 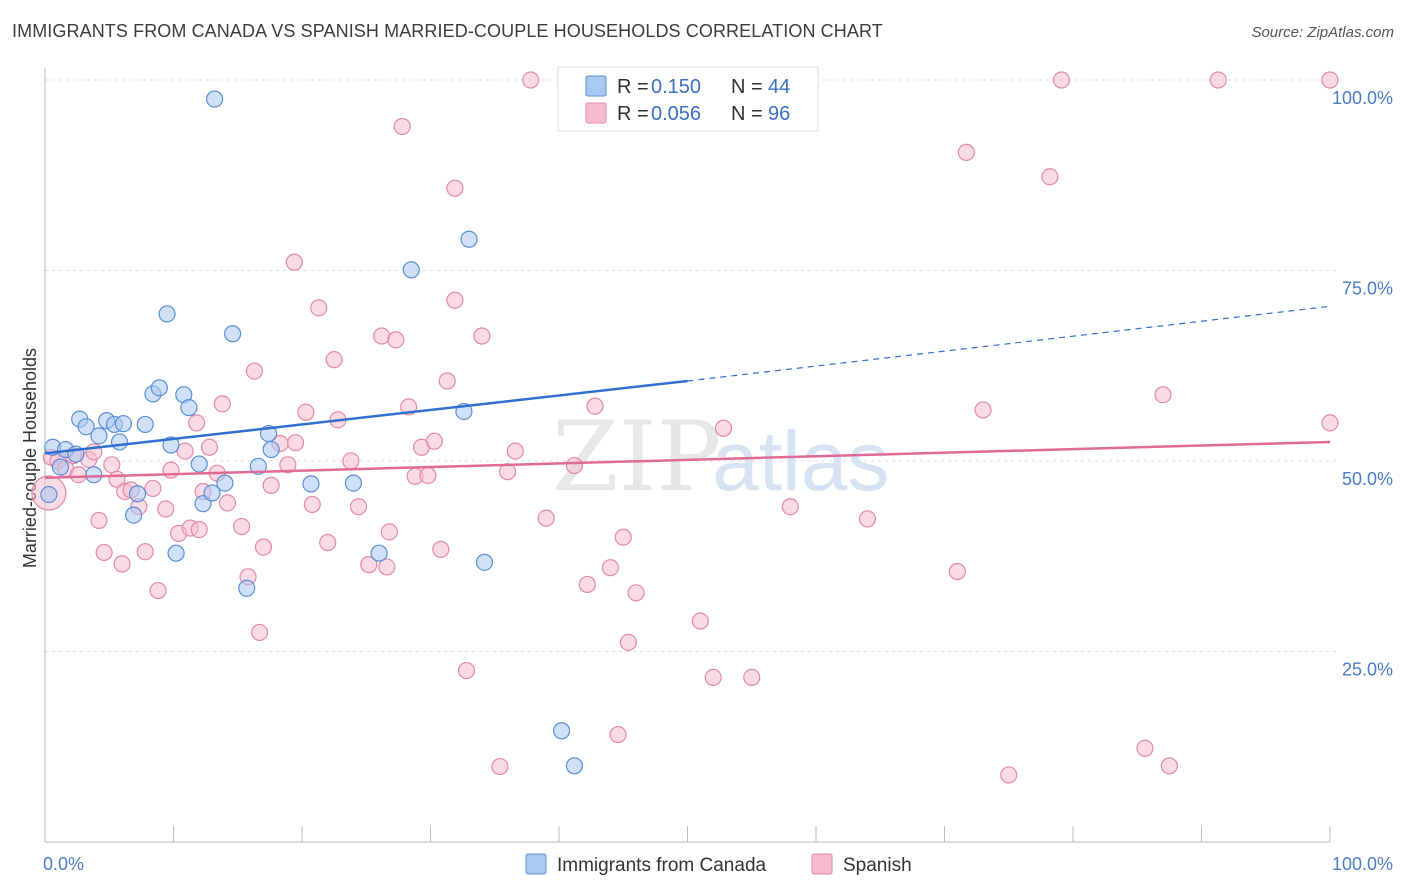 I want to click on watermark-zip: ZIP, so click(x=636, y=457).